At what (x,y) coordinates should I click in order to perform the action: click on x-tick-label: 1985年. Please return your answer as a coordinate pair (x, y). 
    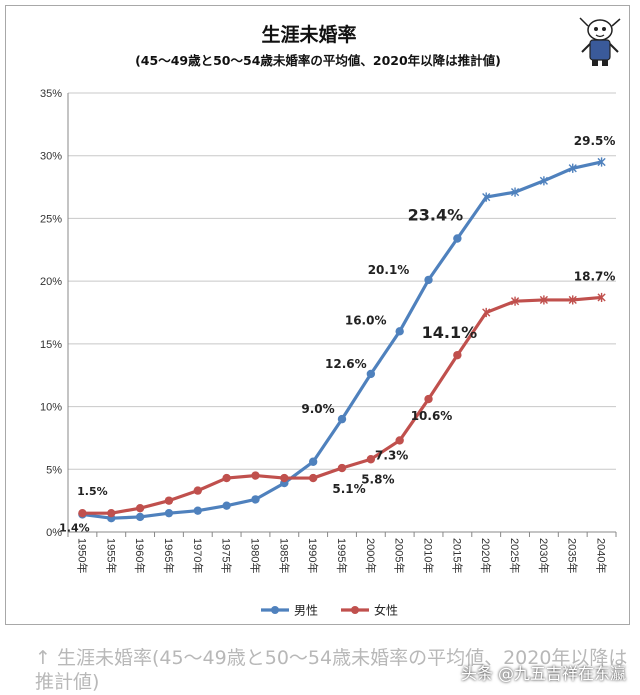
    Looking at the image, I should click on (284, 555).